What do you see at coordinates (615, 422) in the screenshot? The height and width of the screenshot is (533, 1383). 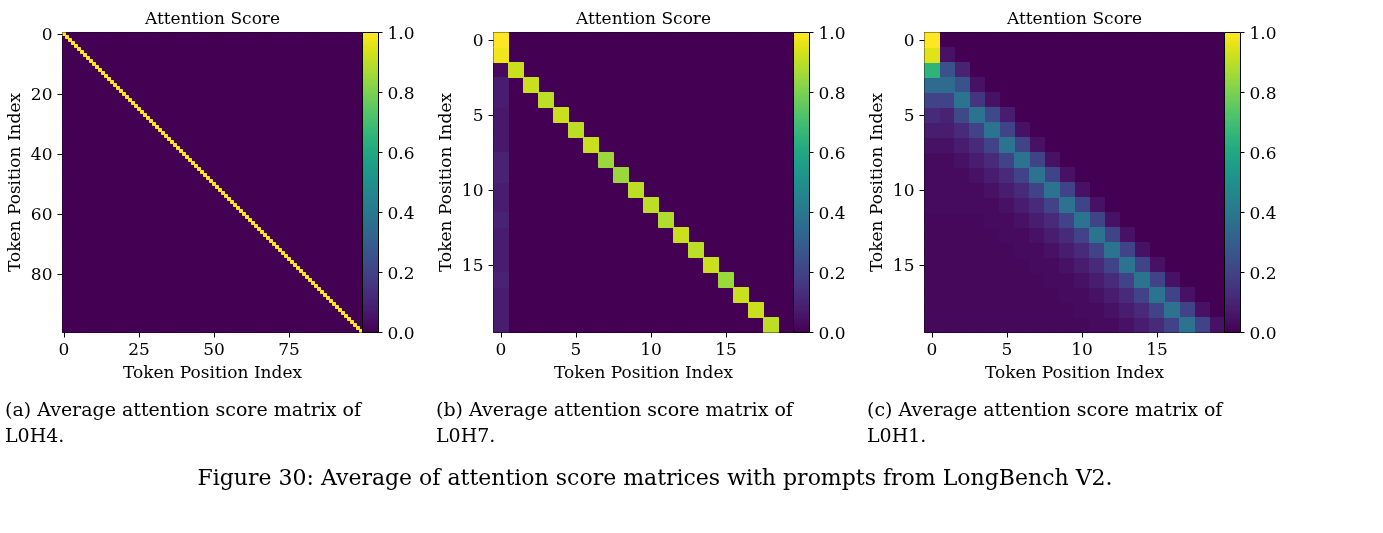 I see `text: (b) Average attention score matrix of L0H7.` at bounding box center [615, 422].